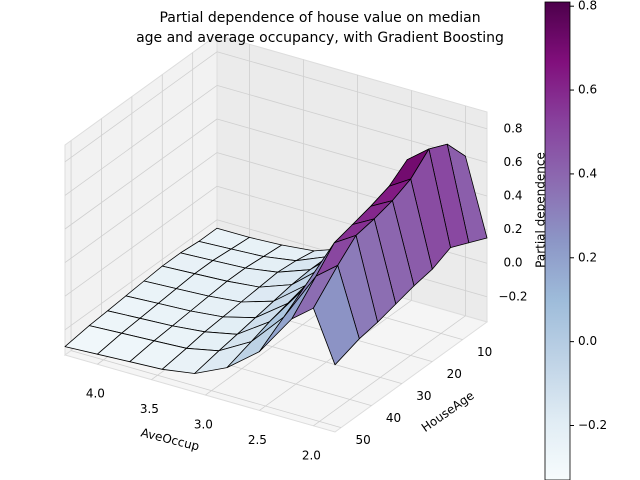  What do you see at coordinates (587, 6) in the screenshot?
I see `colorbar-tick-label: 0.8` at bounding box center [587, 6].